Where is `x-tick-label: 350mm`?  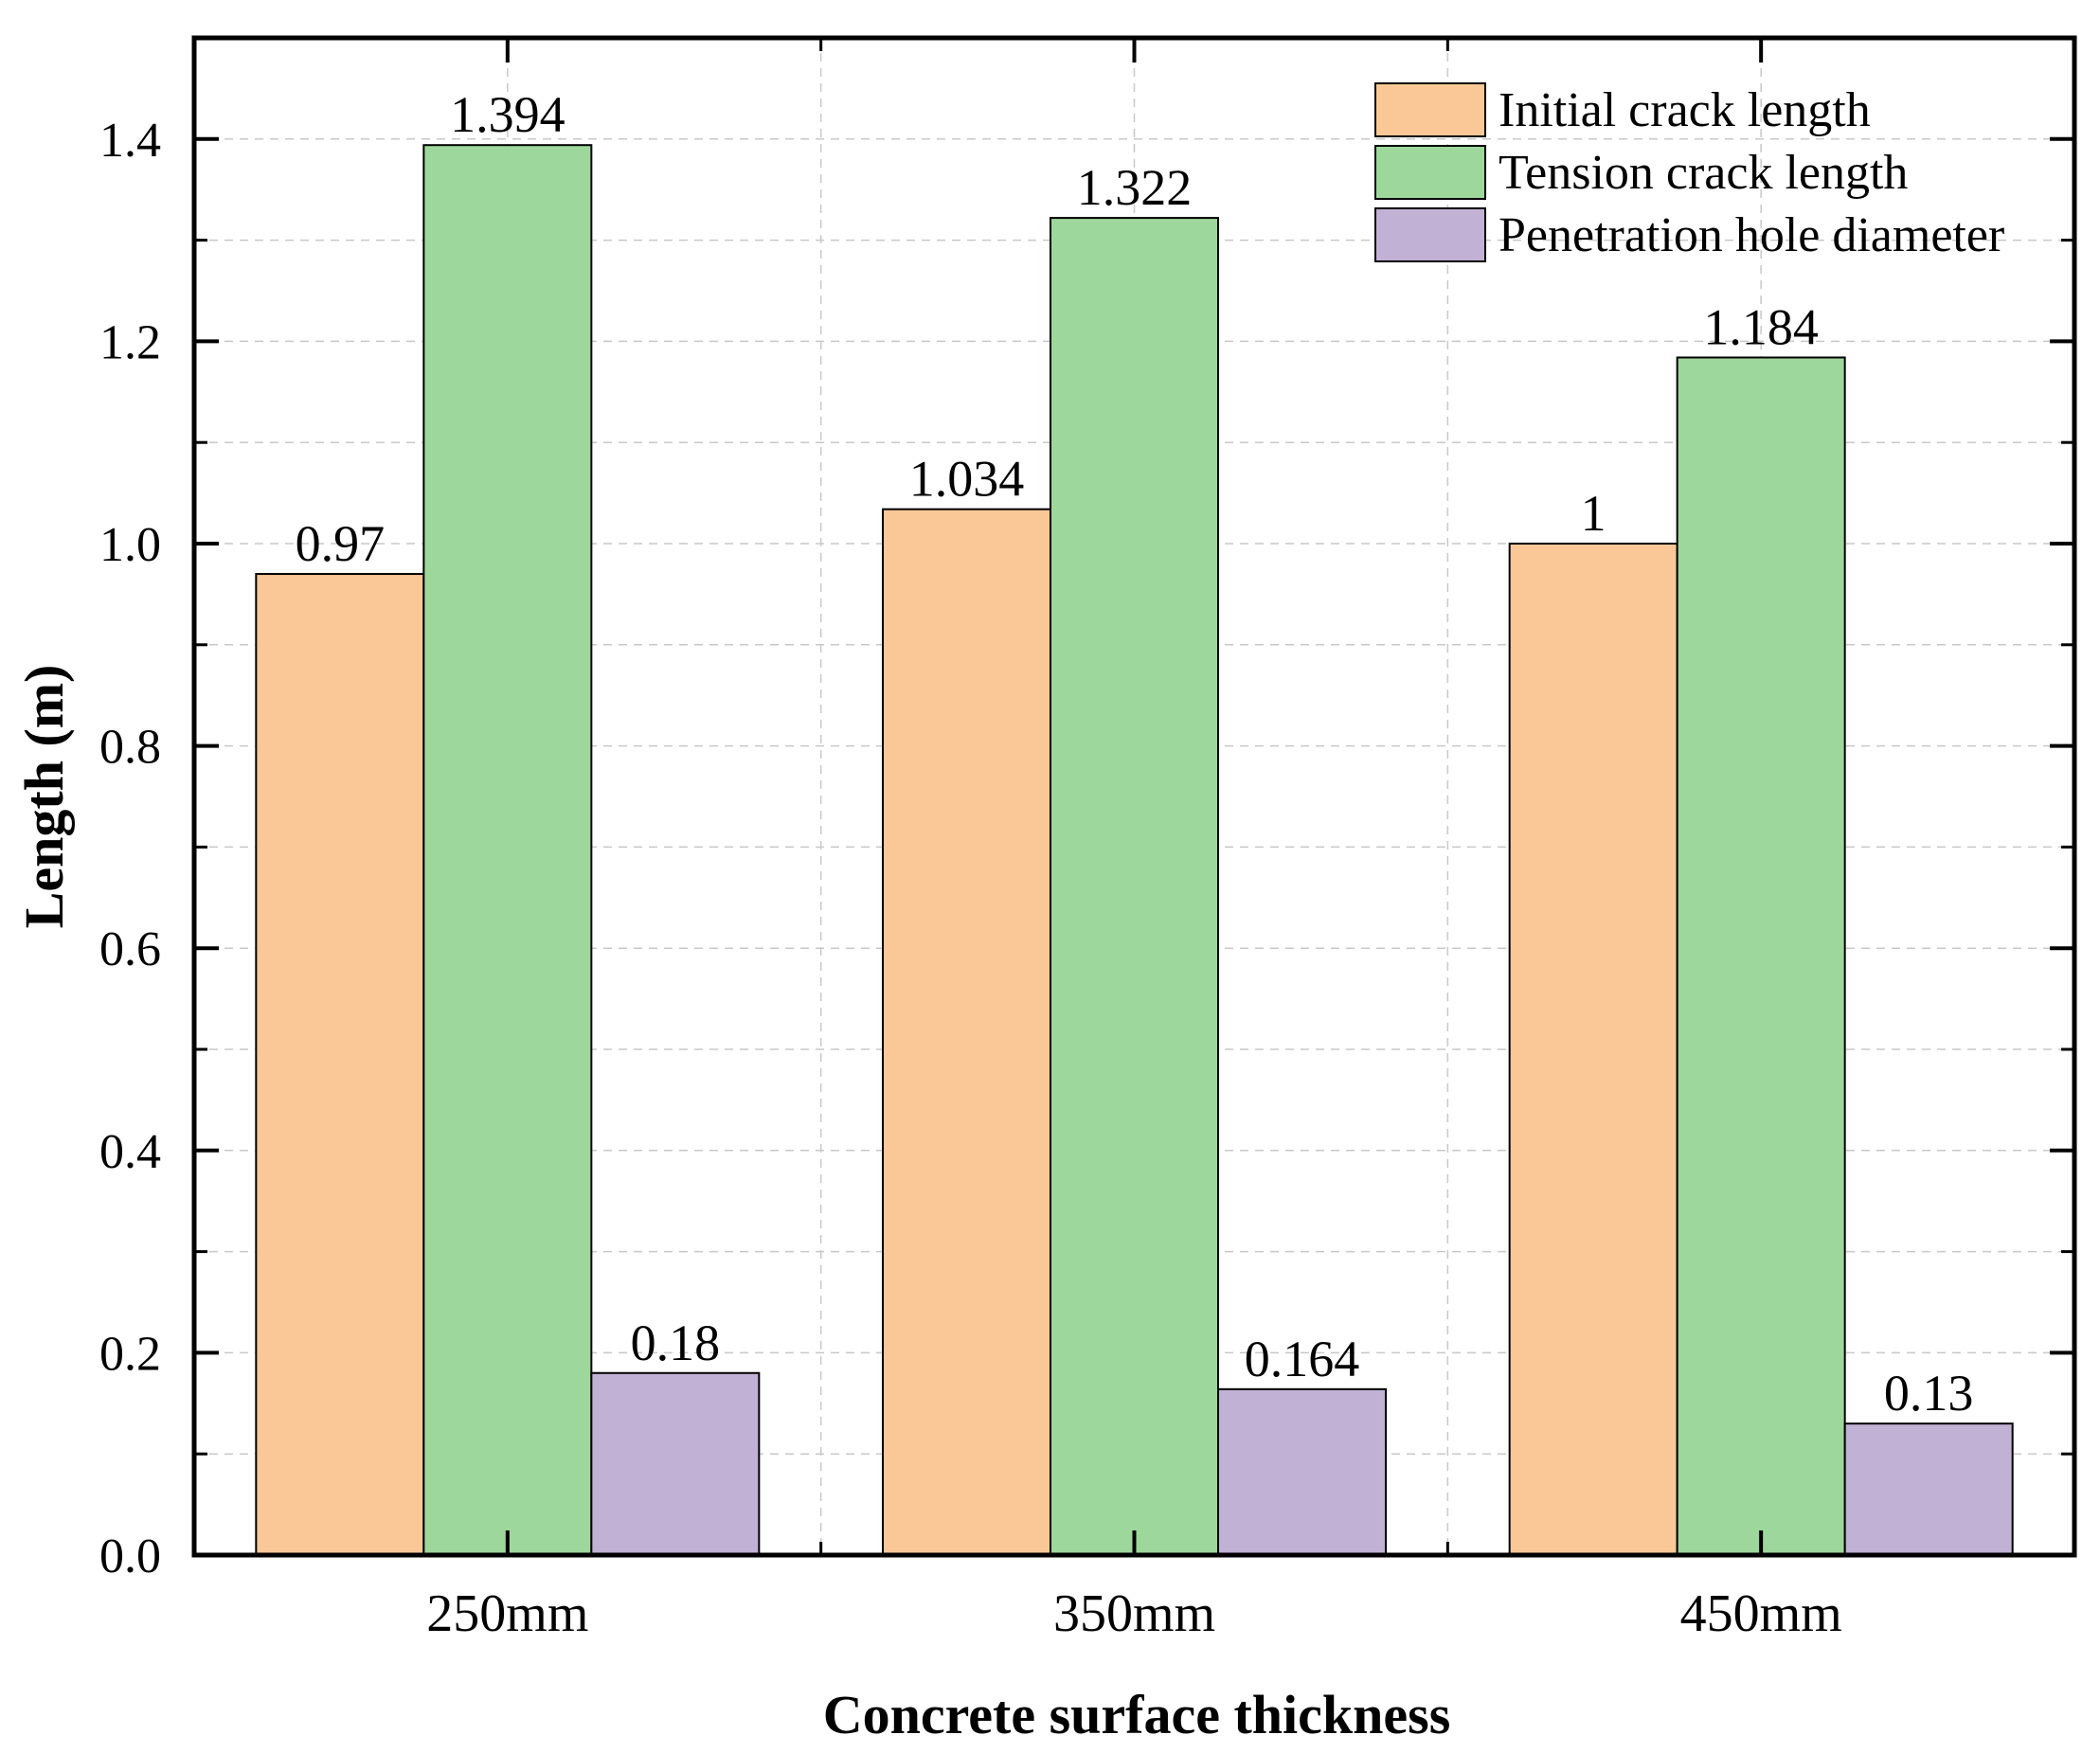
x-tick-label: 350mm is located at coordinates (1134, 1613).